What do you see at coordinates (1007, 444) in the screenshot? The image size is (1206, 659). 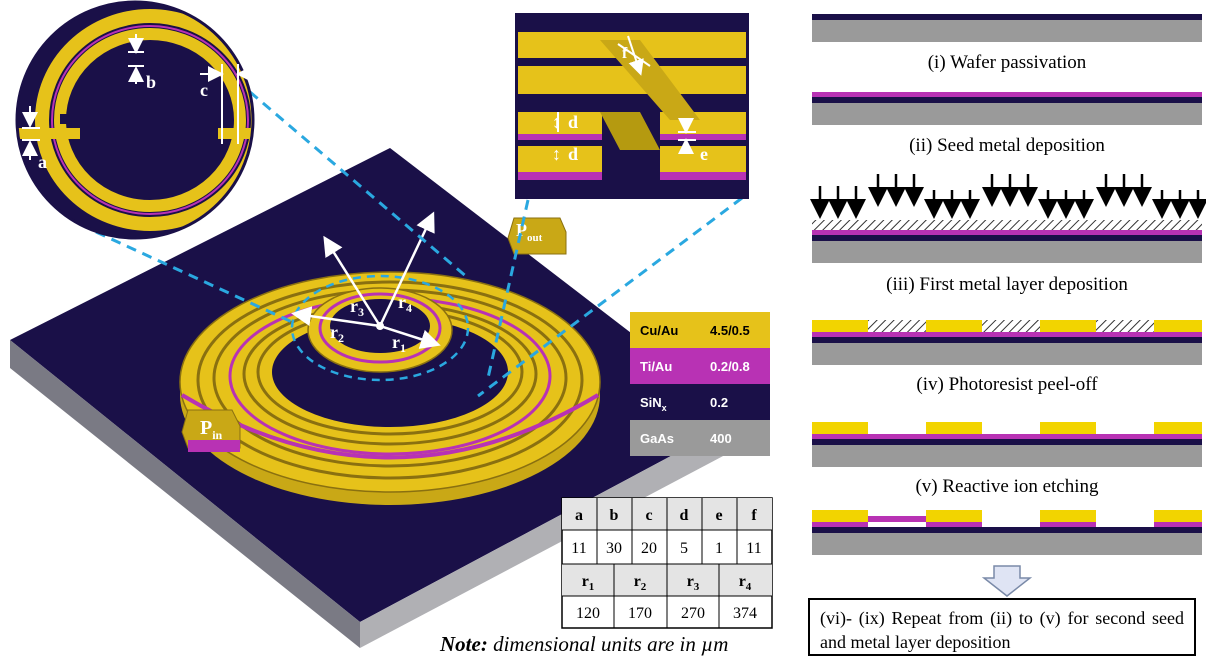 I see `step-5-diagram` at bounding box center [1007, 444].